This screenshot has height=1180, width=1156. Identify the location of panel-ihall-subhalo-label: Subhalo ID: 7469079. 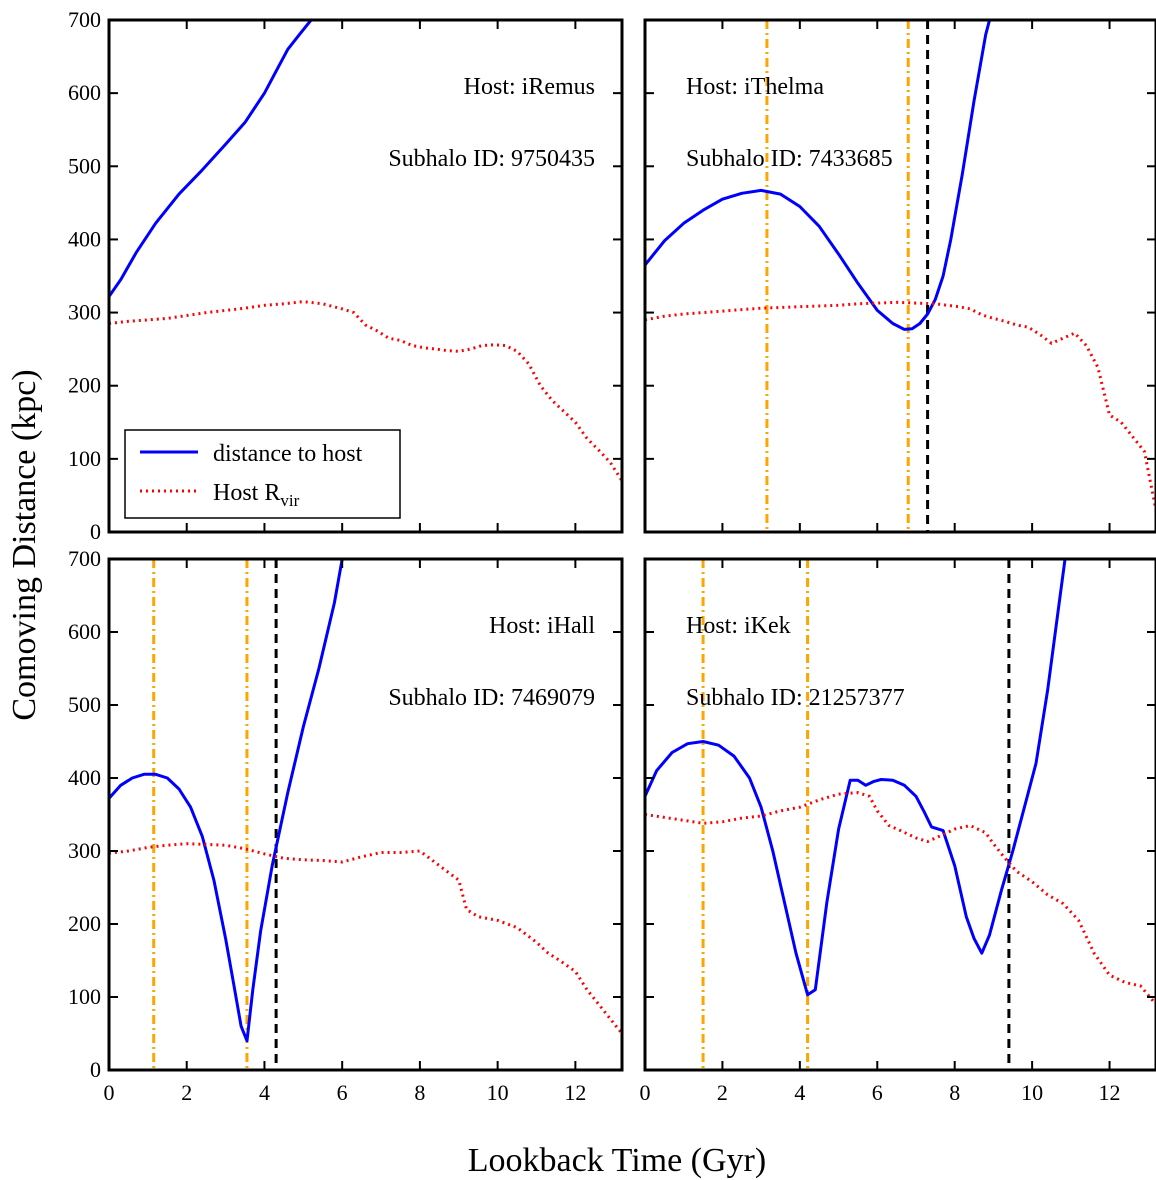
(491, 698).